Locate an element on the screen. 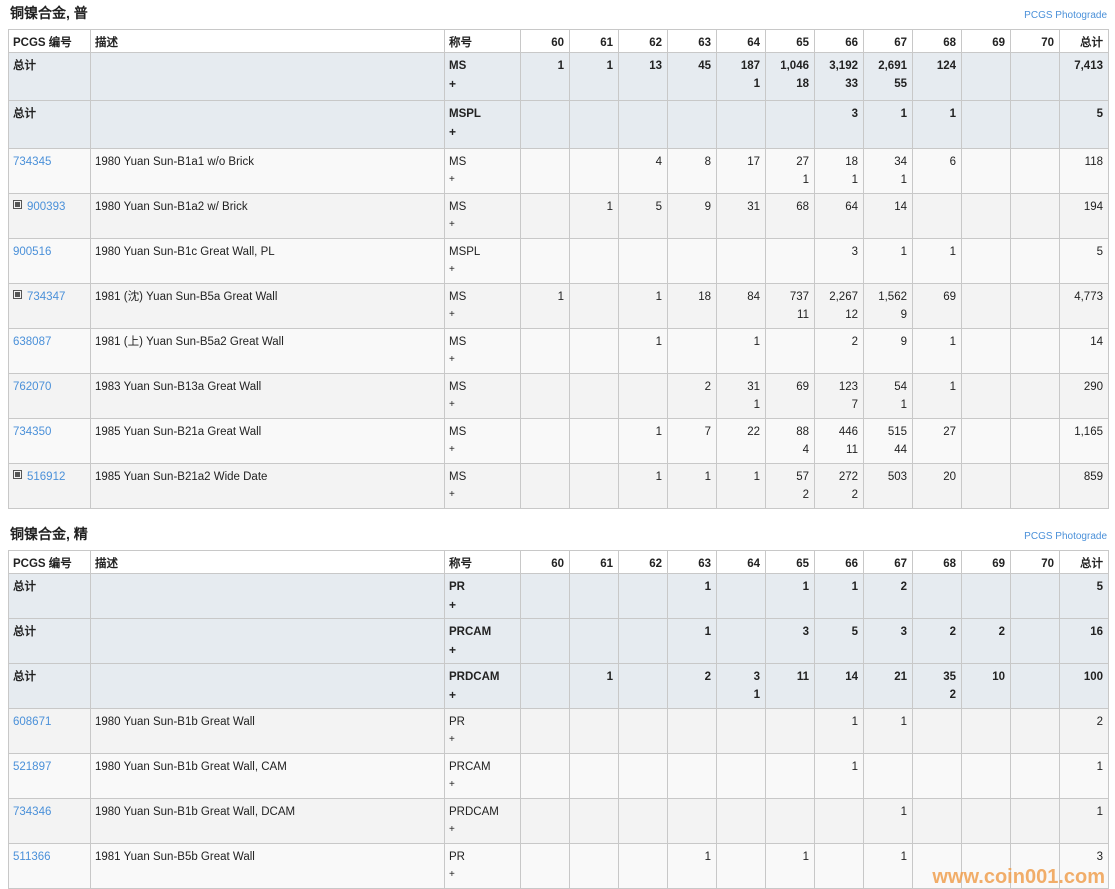 This screenshot has width=1115, height=889. grade-count-cell: 84 is located at coordinates (741, 306).